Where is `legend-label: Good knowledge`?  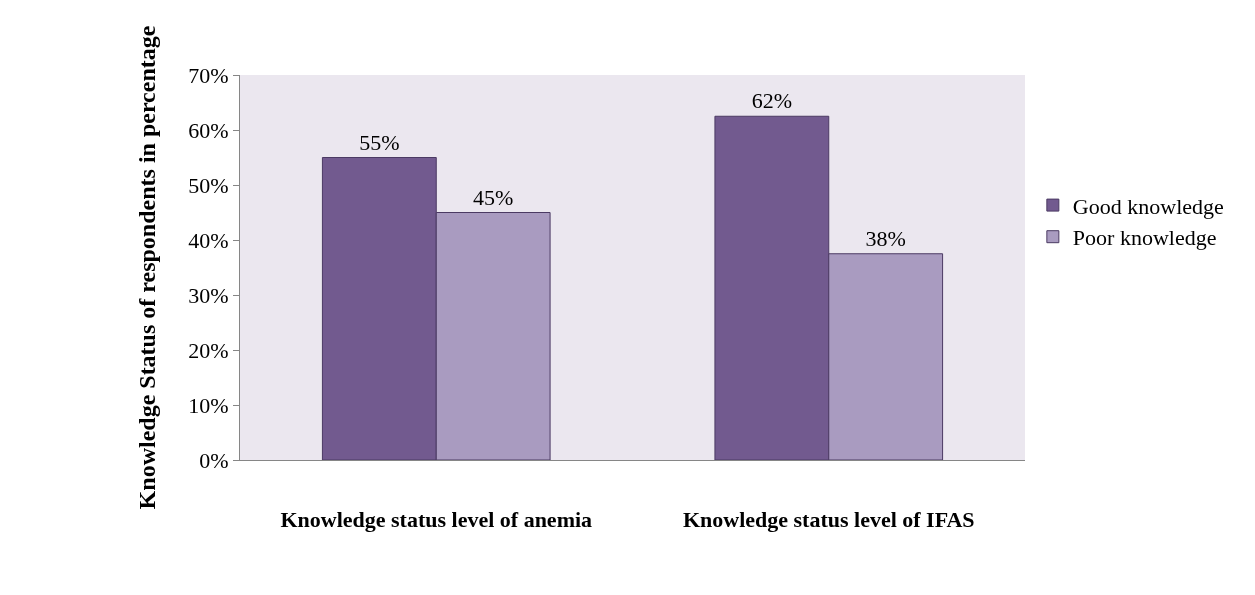 legend-label: Good knowledge is located at coordinates (1148, 206).